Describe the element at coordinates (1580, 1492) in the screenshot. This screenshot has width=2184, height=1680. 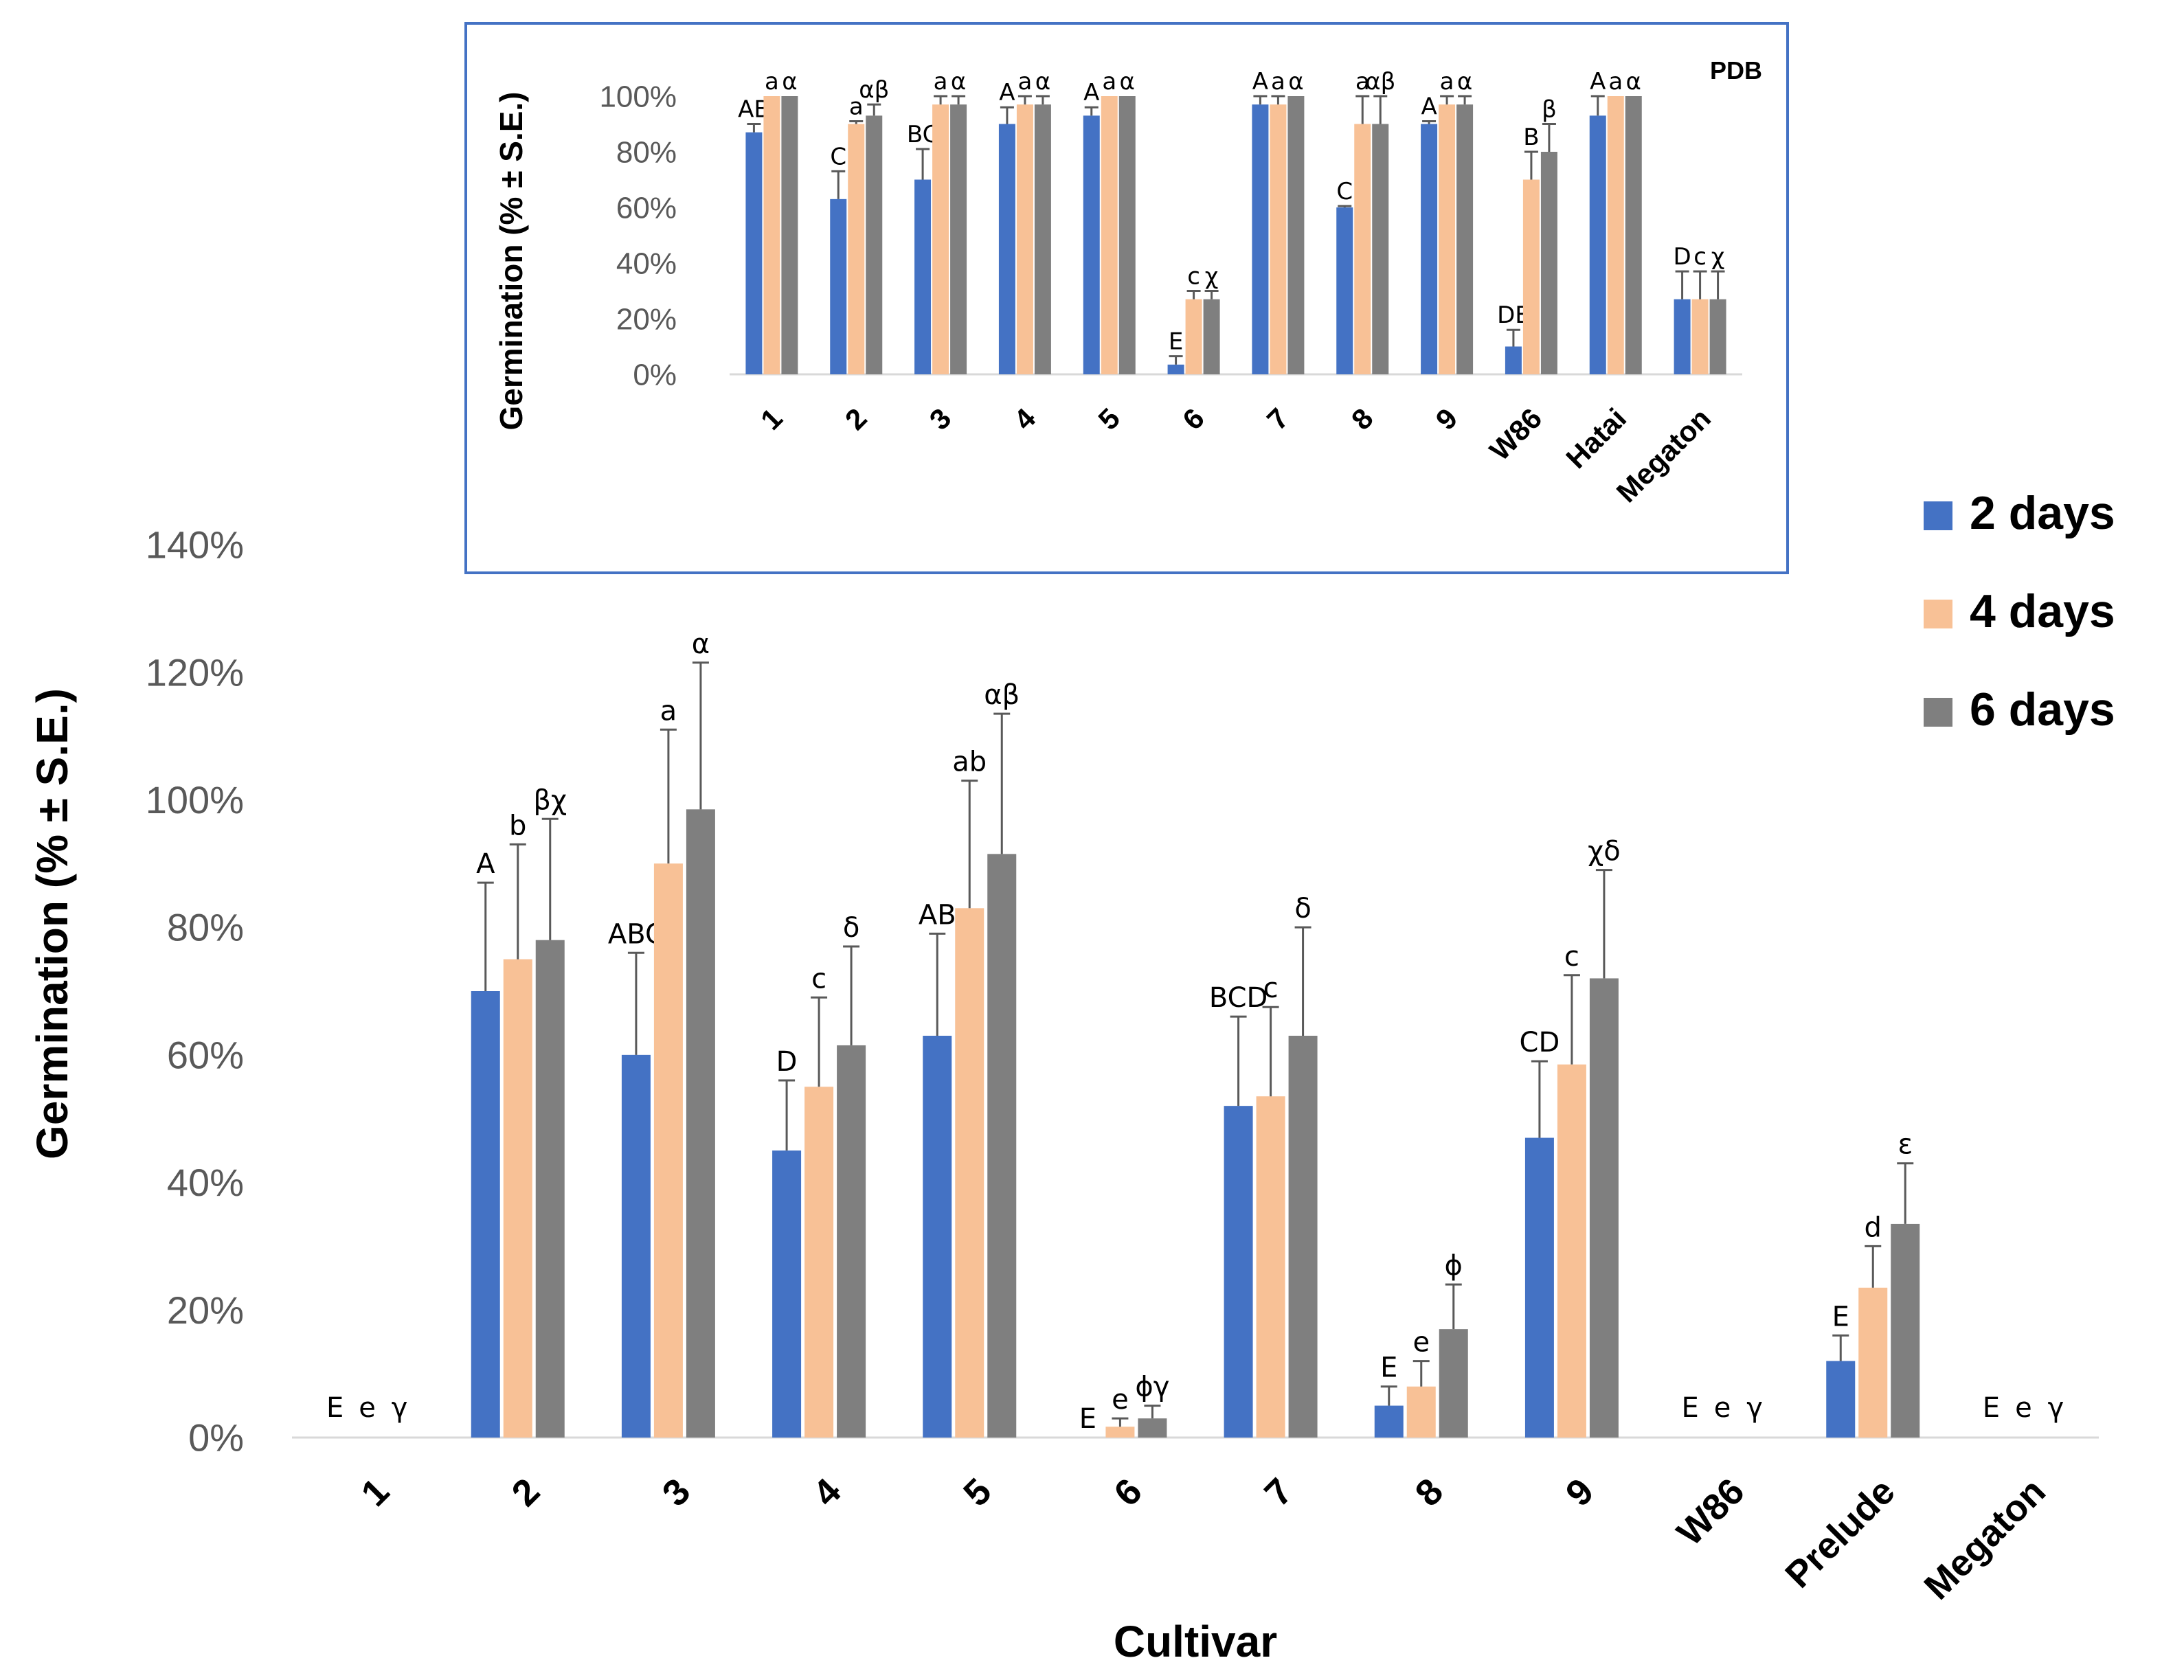
I see `main-category-label: 9` at that location.